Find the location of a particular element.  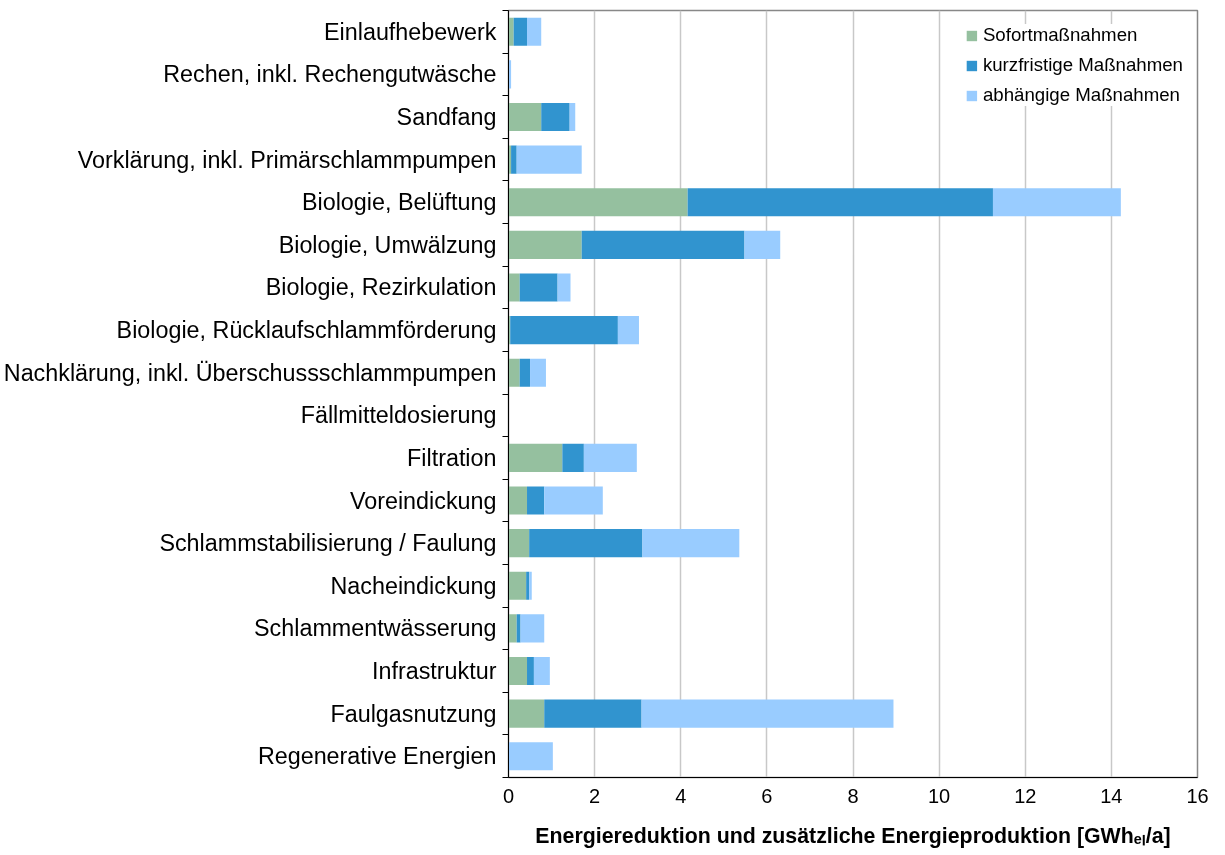

x-tick-label: 14 is located at coordinates (1111, 795).